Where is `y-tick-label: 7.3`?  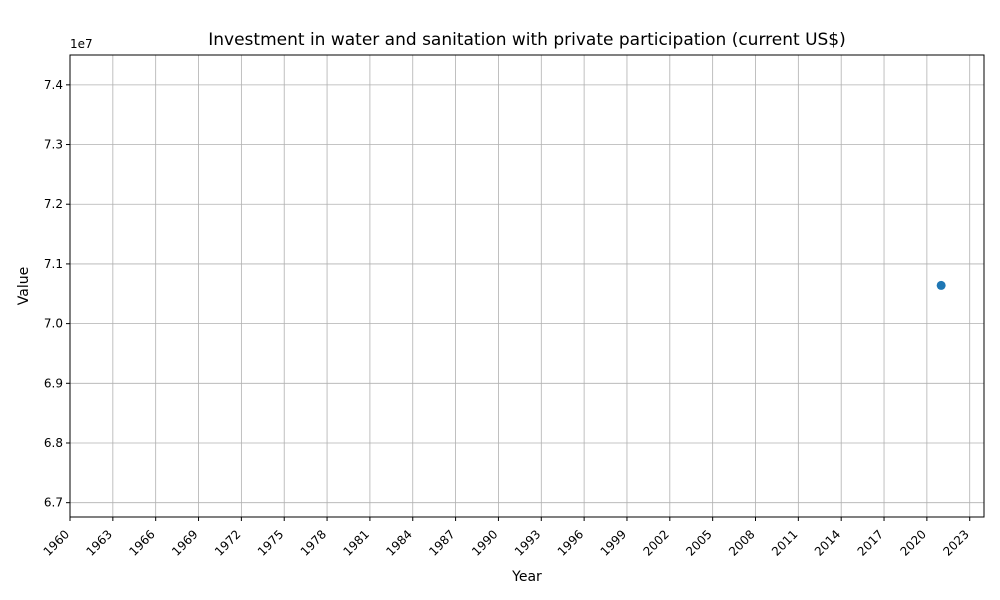
y-tick-label: 7.3 is located at coordinates (53, 145).